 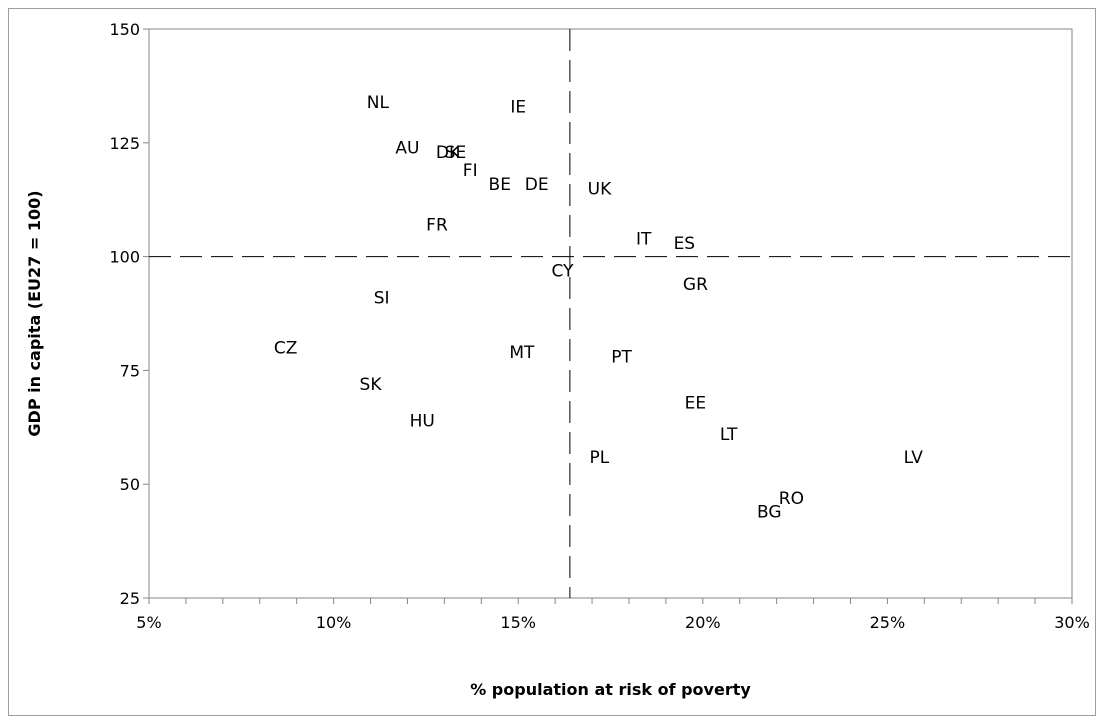 I want to click on point-label-pt: PT, so click(x=621, y=358).